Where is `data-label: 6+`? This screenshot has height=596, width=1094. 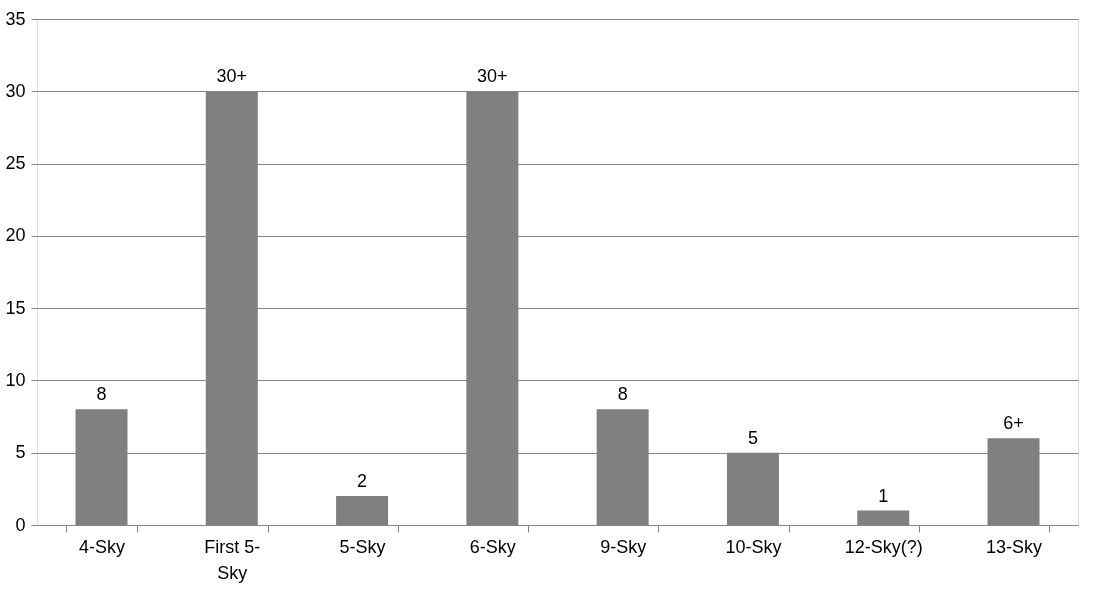 data-label: 6+ is located at coordinates (1013, 423).